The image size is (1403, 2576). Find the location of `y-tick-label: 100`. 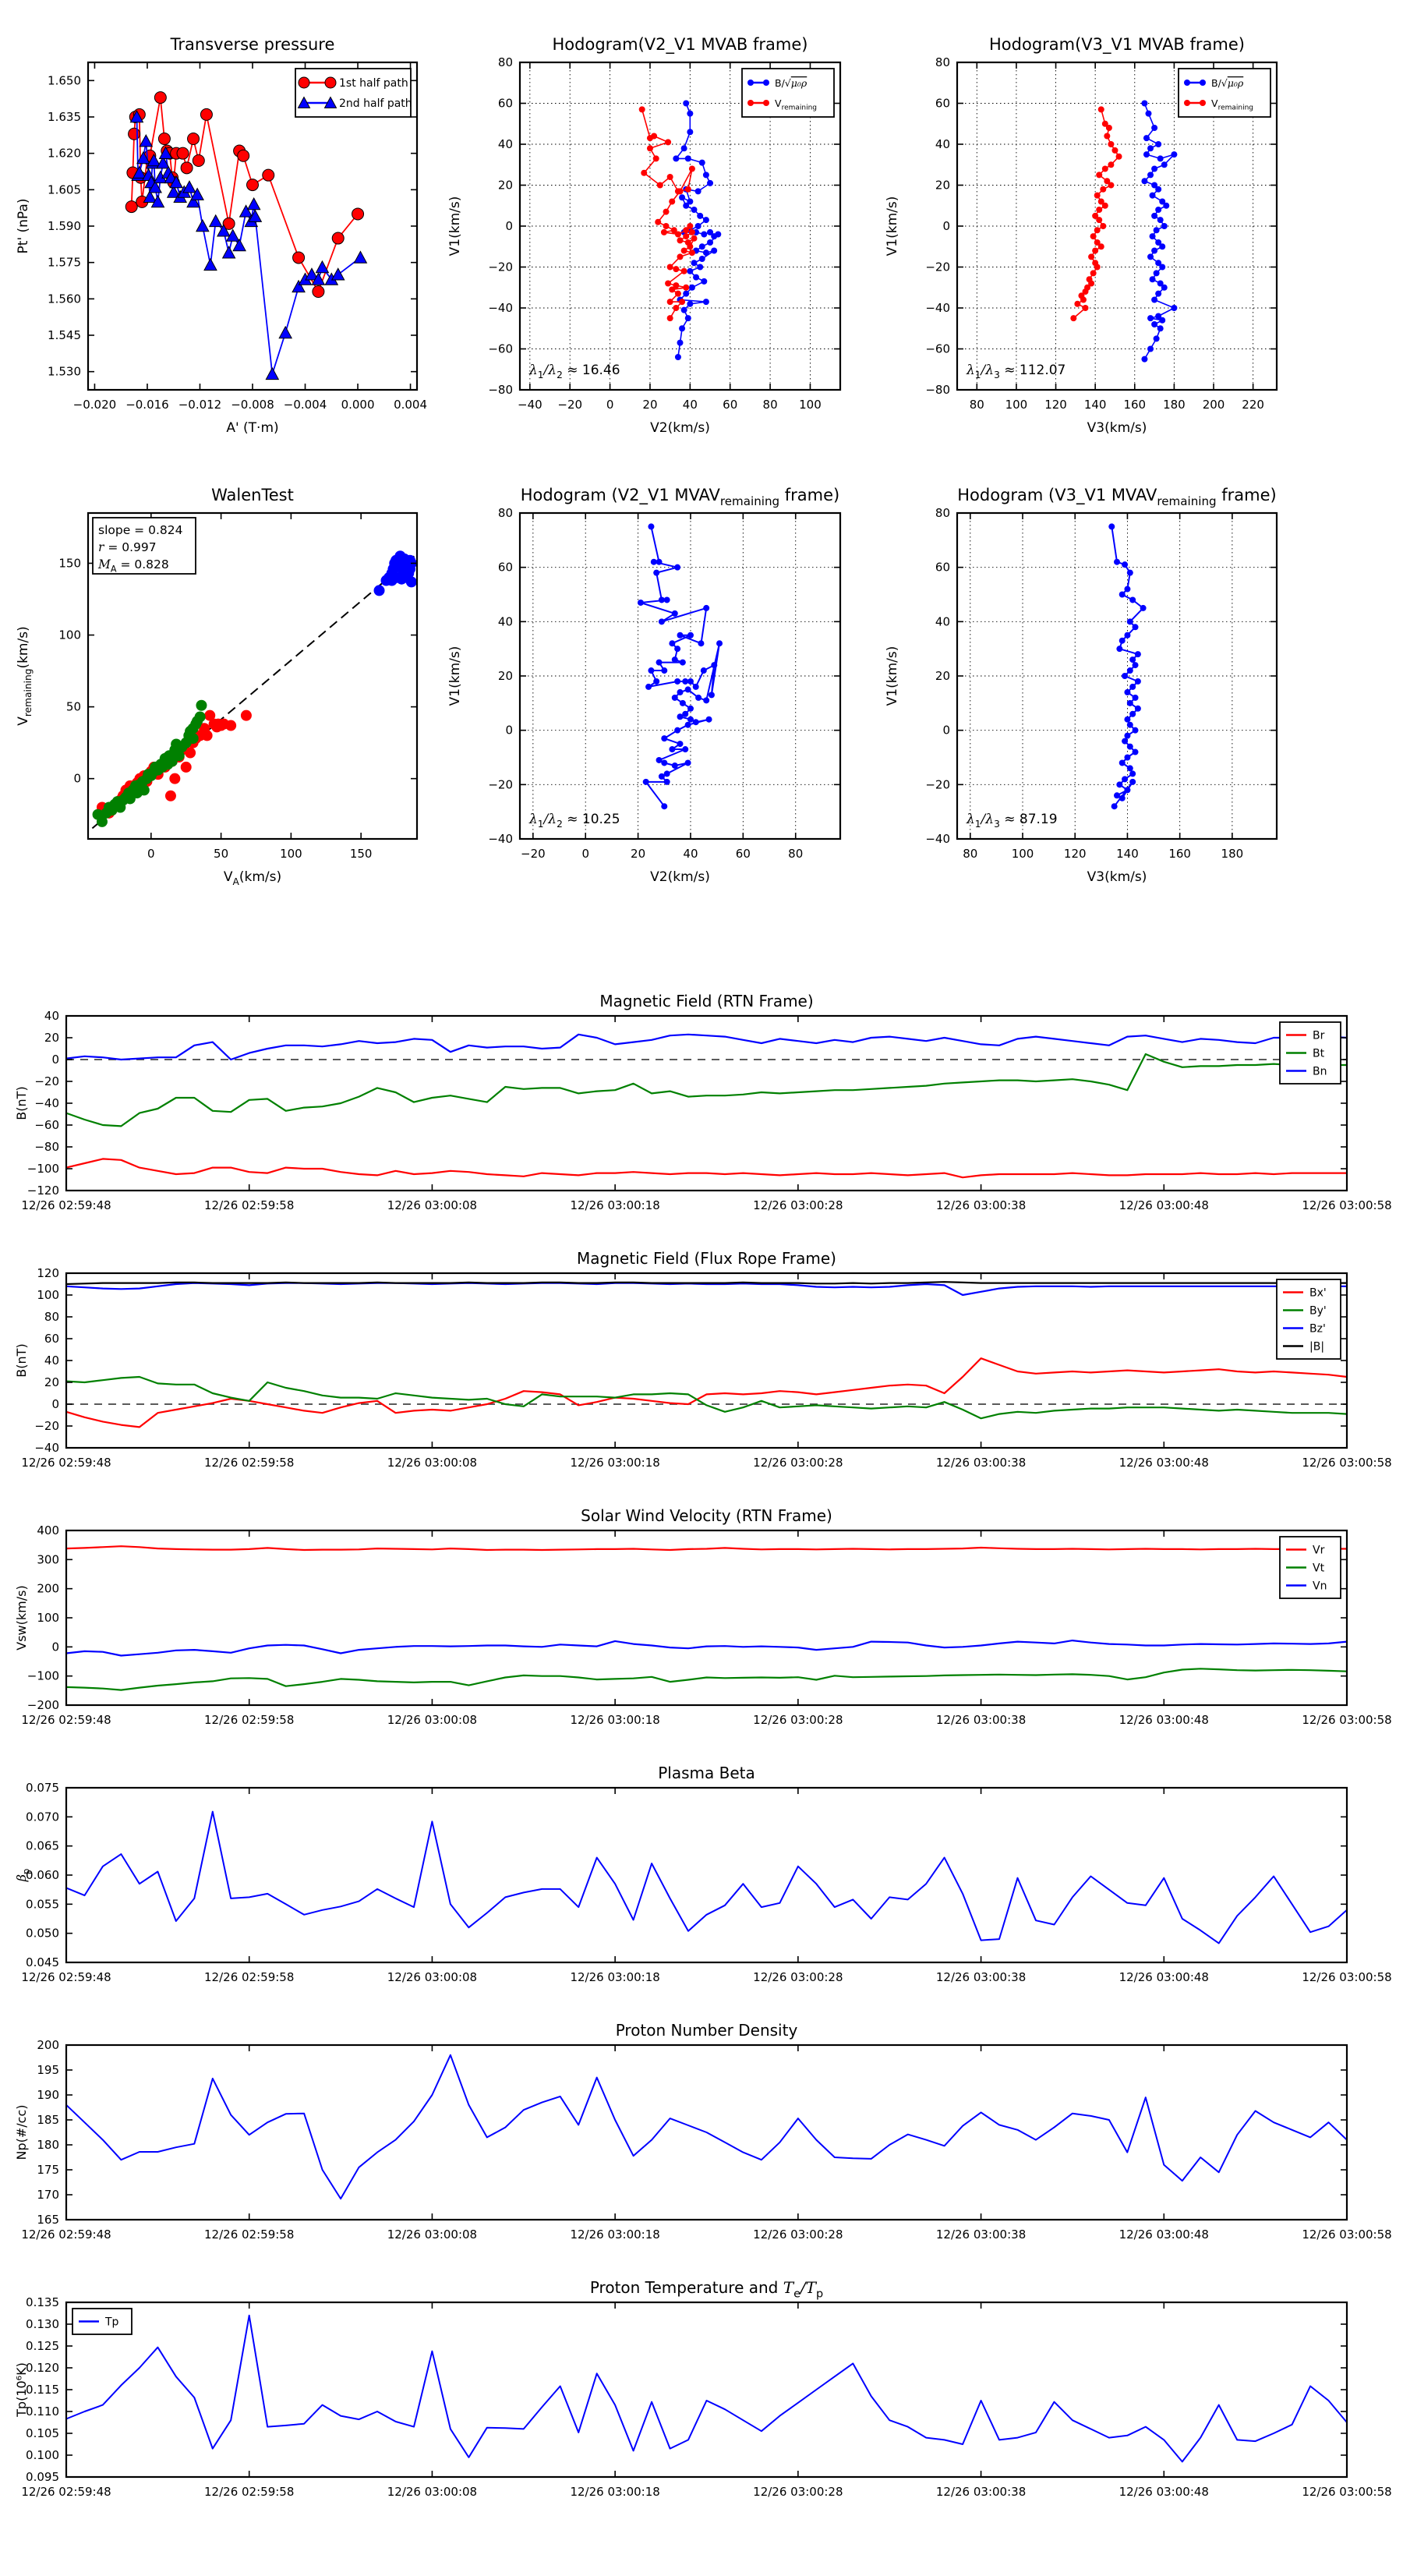

y-tick-label: 100 is located at coordinates (48, 1618).